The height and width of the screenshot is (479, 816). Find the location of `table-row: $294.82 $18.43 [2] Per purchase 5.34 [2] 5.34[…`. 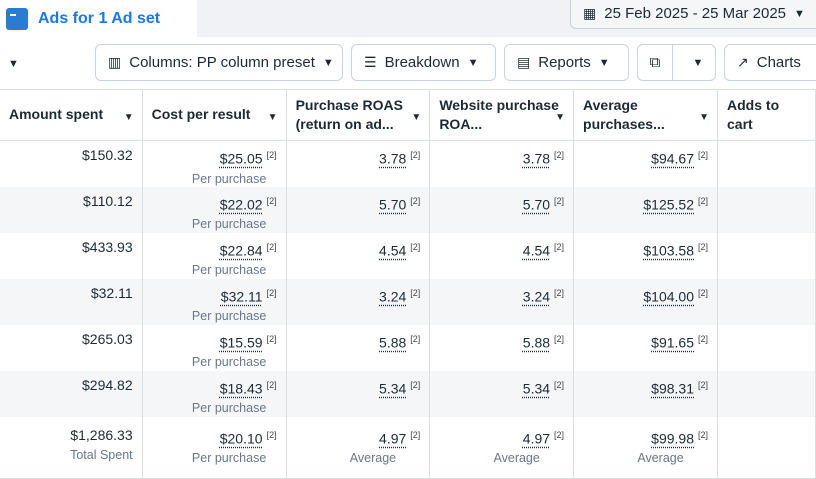

table-row: $294.82 $18.43 [2] Per purchase 5.34 [2] 5.34[… is located at coordinates (408, 393).